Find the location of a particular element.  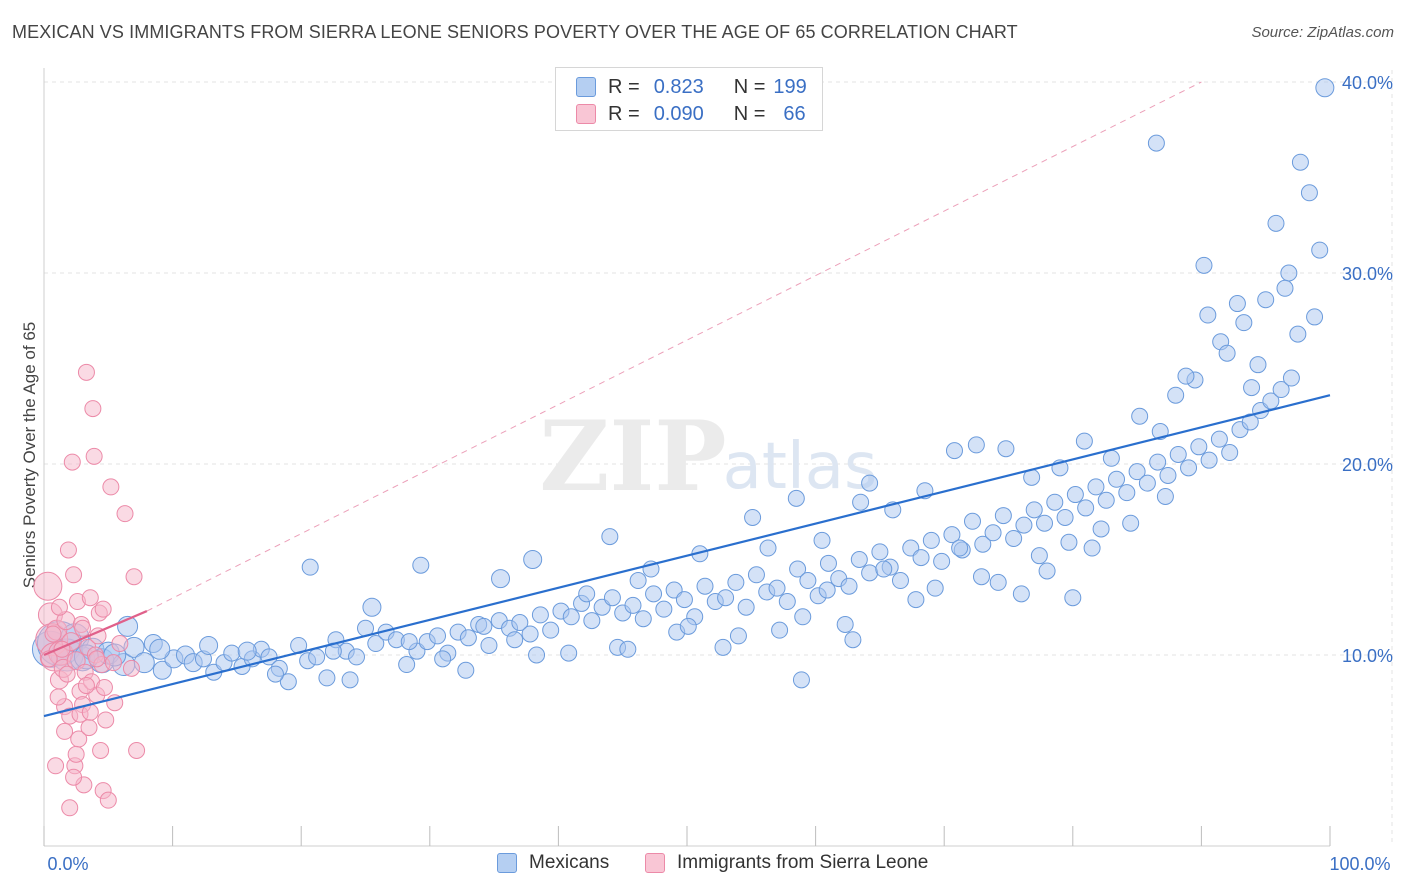

watermark-zip: ZIP is located at coordinates (632, 456).